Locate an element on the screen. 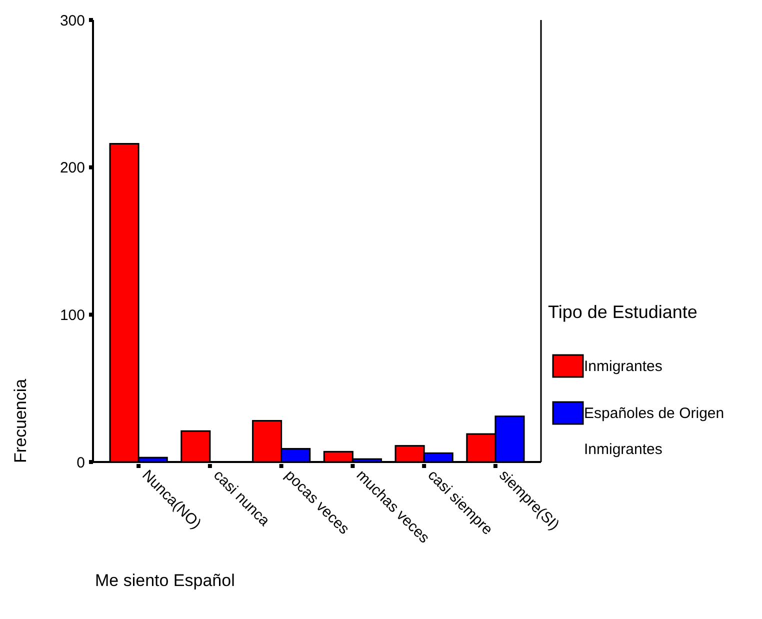 The width and height of the screenshot is (762, 619). text: Españoles de Origen Inmigrantes is located at coordinates (654, 431).